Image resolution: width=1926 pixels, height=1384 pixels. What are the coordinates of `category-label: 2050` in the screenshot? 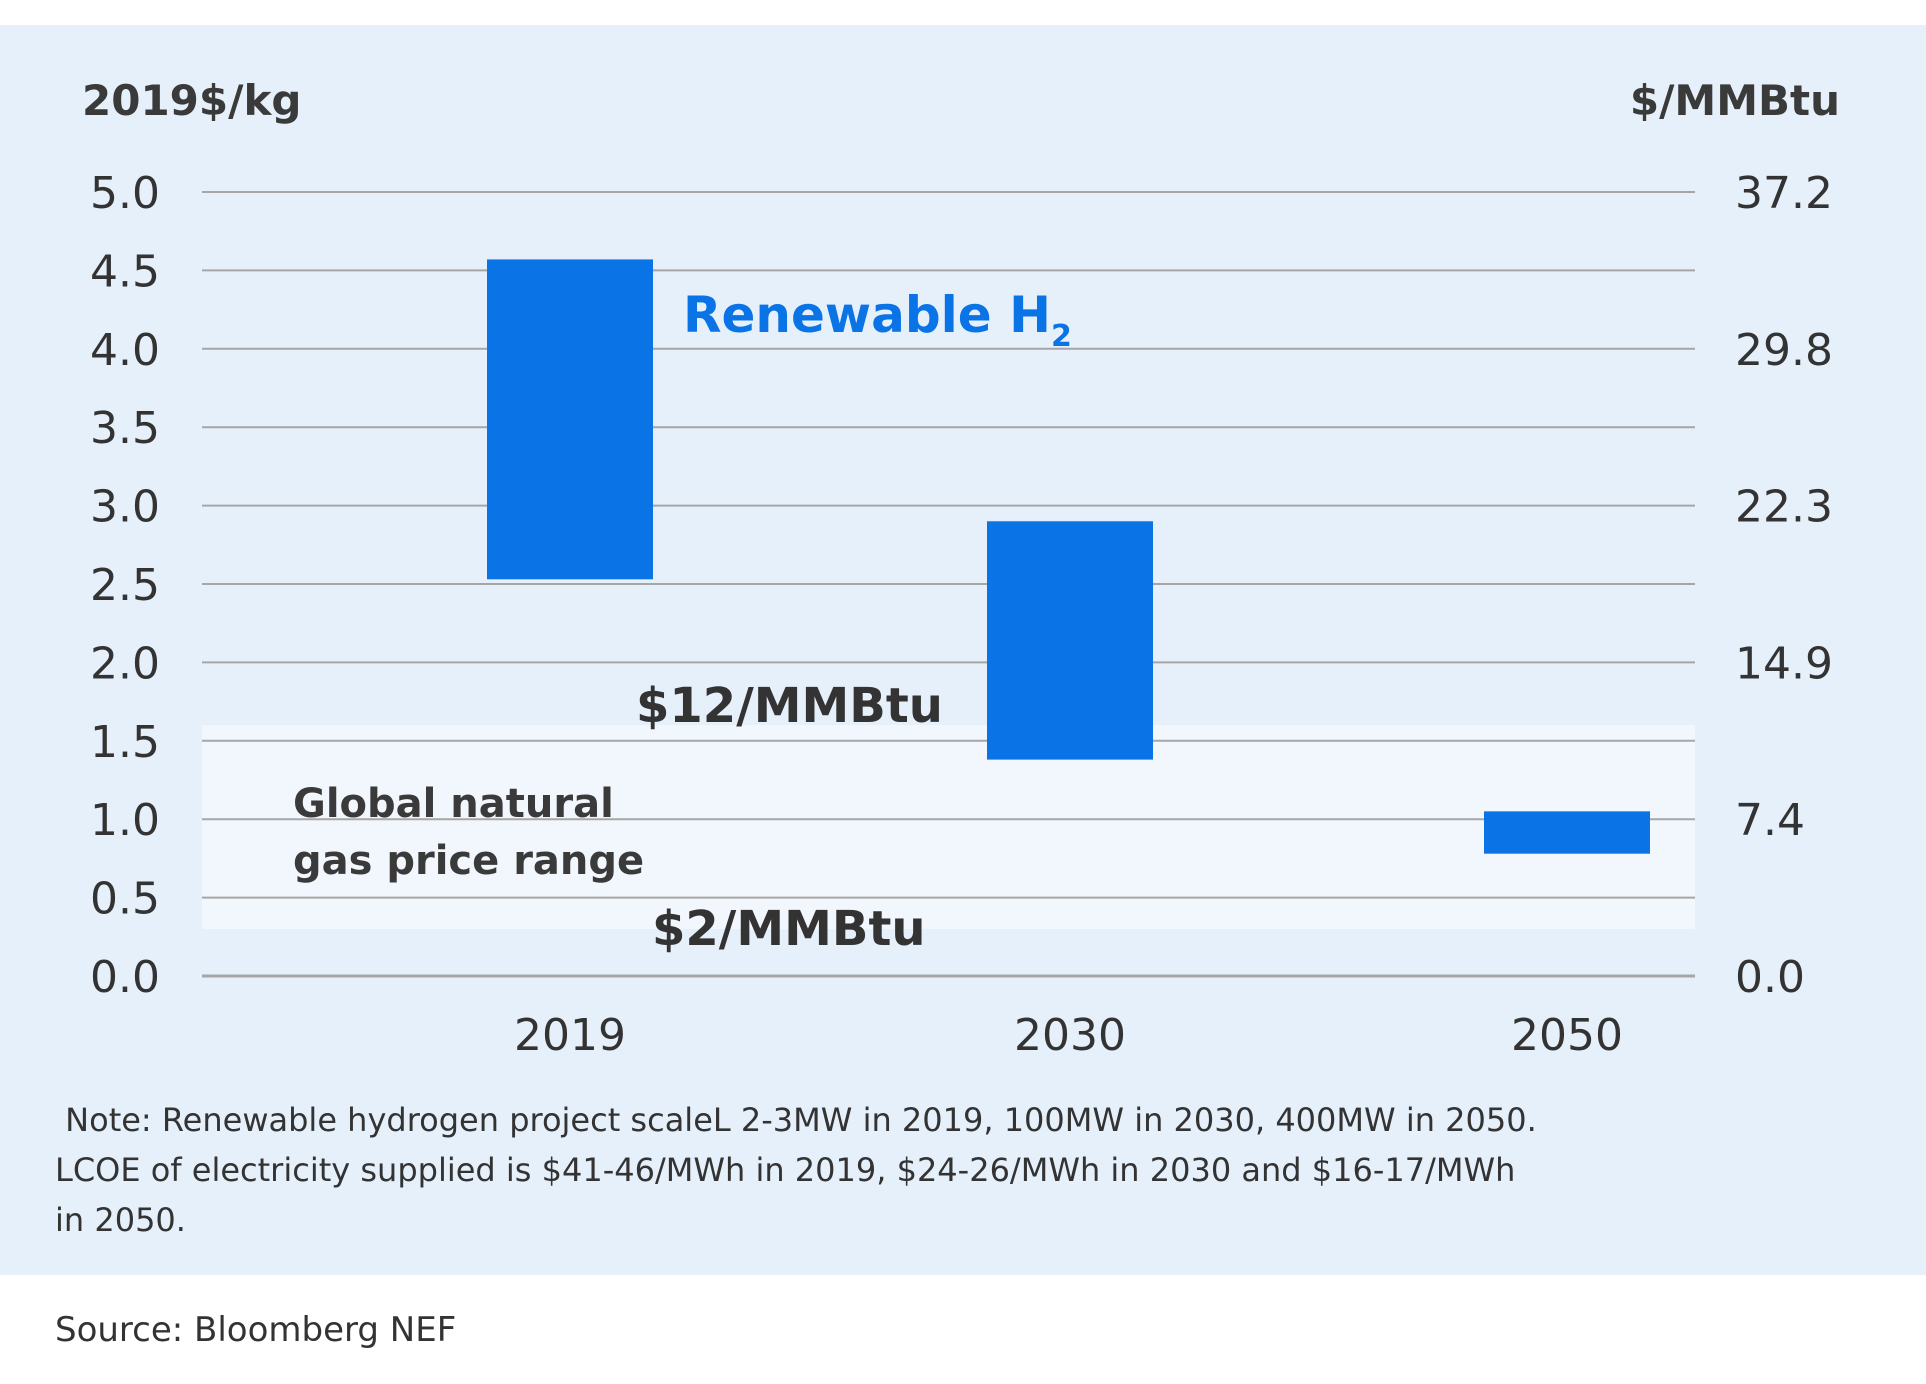 It's located at (1567, 1035).